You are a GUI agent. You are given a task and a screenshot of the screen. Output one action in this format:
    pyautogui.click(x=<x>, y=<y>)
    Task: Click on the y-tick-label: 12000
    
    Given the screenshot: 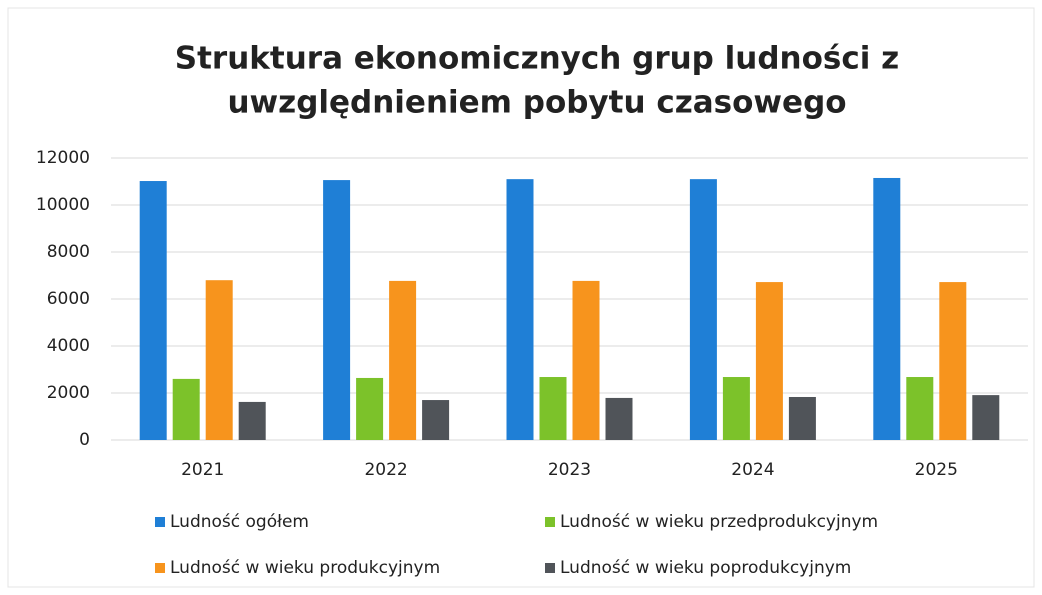 What is the action you would take?
    pyautogui.click(x=63, y=158)
    